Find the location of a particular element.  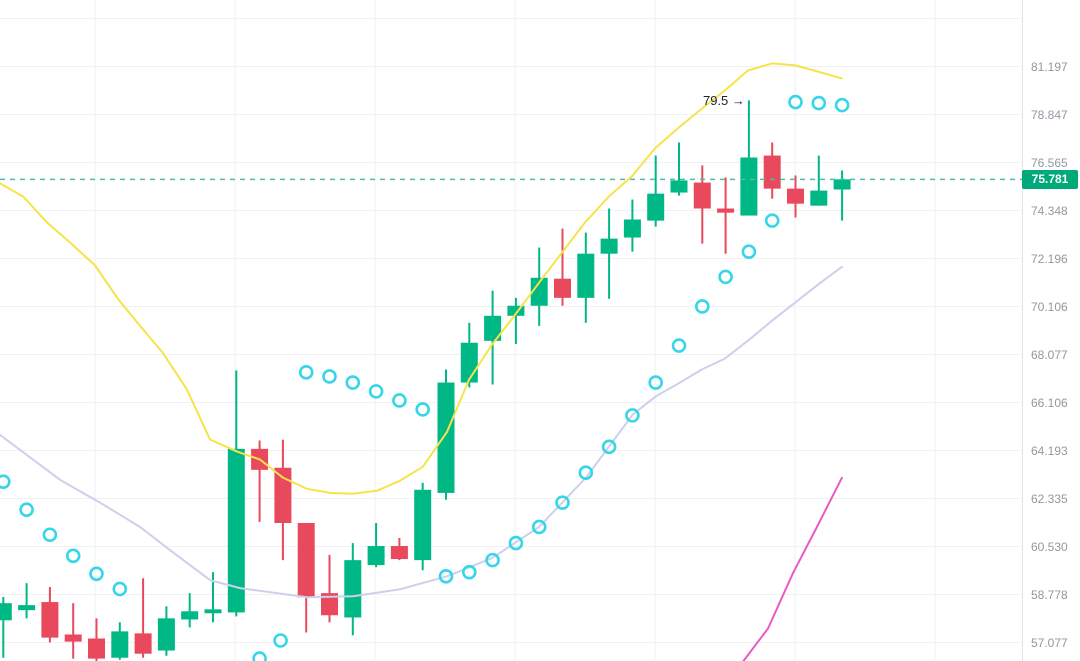

trend-magenta-line is located at coordinates (792, 568).